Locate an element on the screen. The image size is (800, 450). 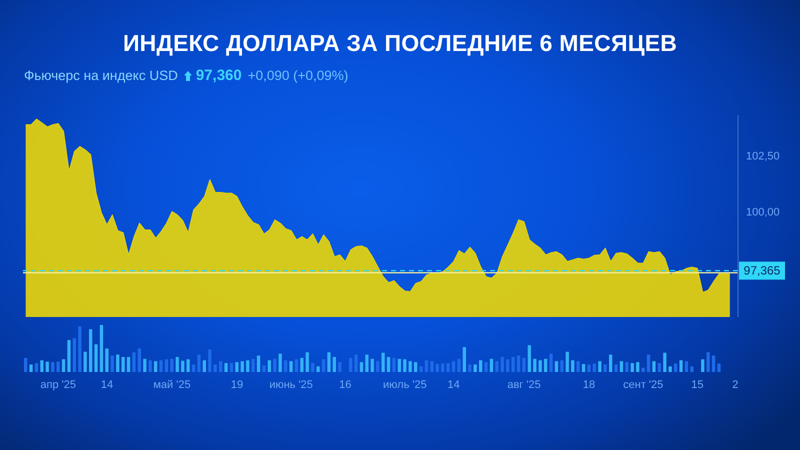
x-tick-label: сент '25 is located at coordinates (643, 384).